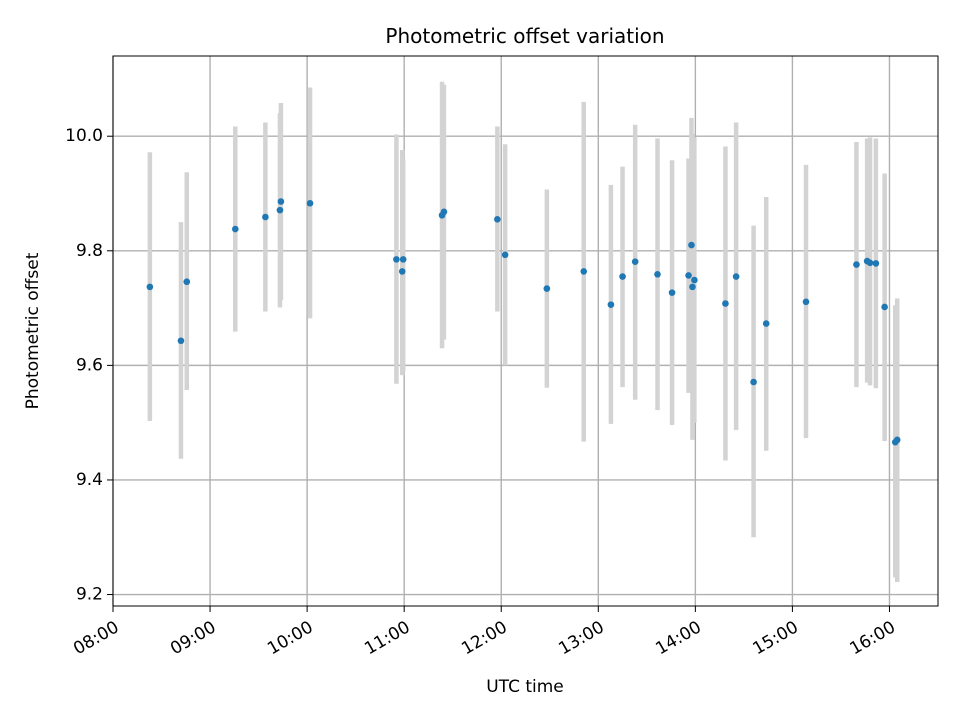 Image resolution: width=960 pixels, height=720 pixels. Describe the element at coordinates (89, 595) in the screenshot. I see `y-tick-label: 9.2` at that location.